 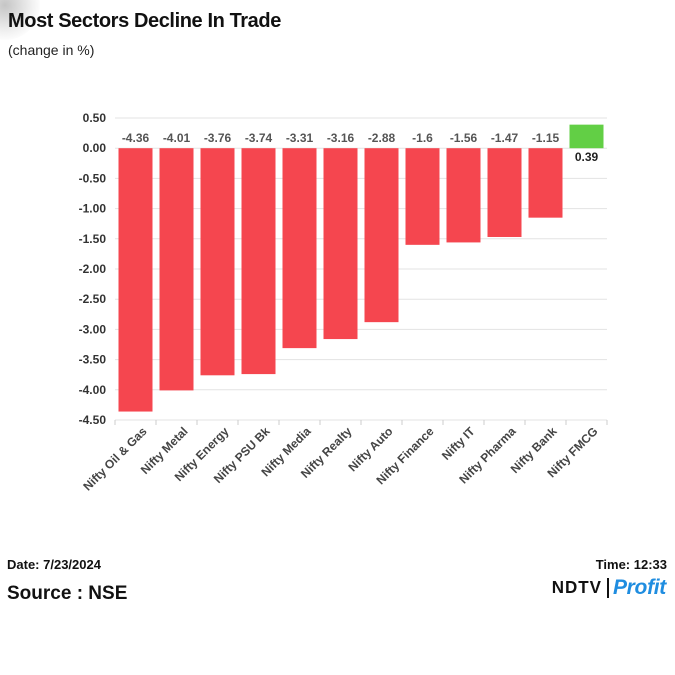 I want to click on y-tick-label: -0.50, so click(x=93, y=178).